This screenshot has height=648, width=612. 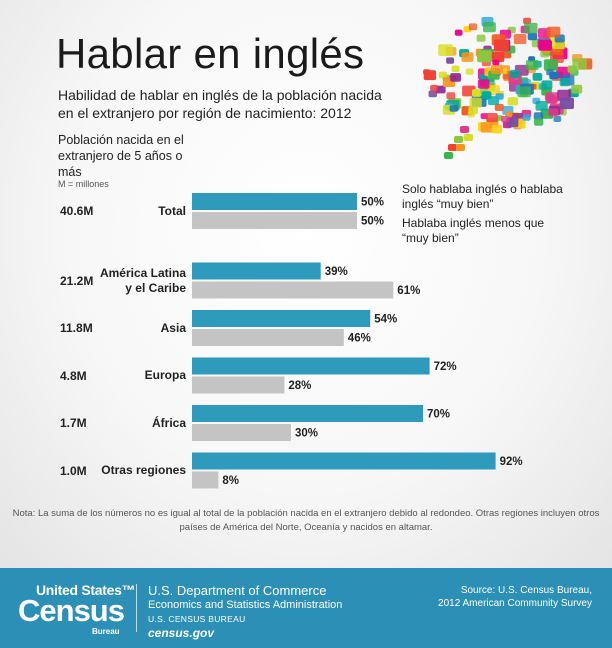 I want to click on footer-divider, so click(x=136, y=608).